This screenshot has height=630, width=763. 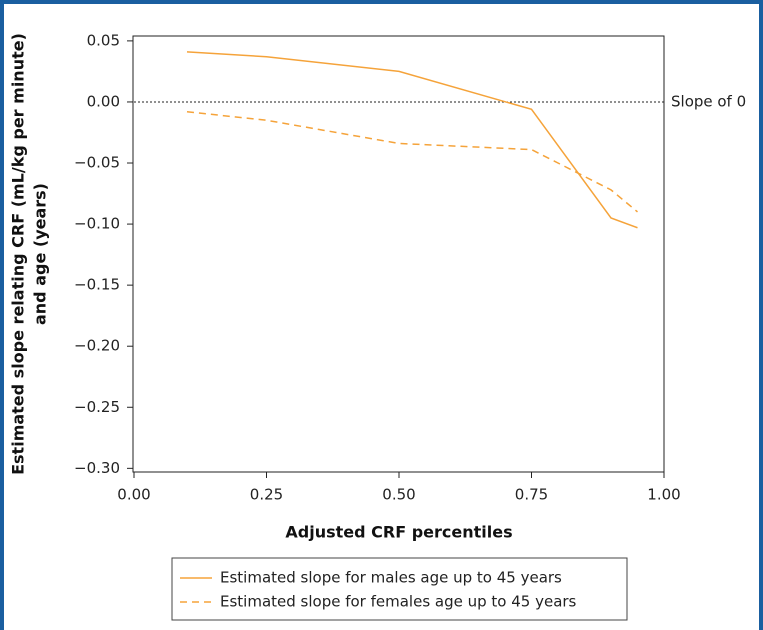 I want to click on y-tick-label: 0.00, so click(x=103, y=101).